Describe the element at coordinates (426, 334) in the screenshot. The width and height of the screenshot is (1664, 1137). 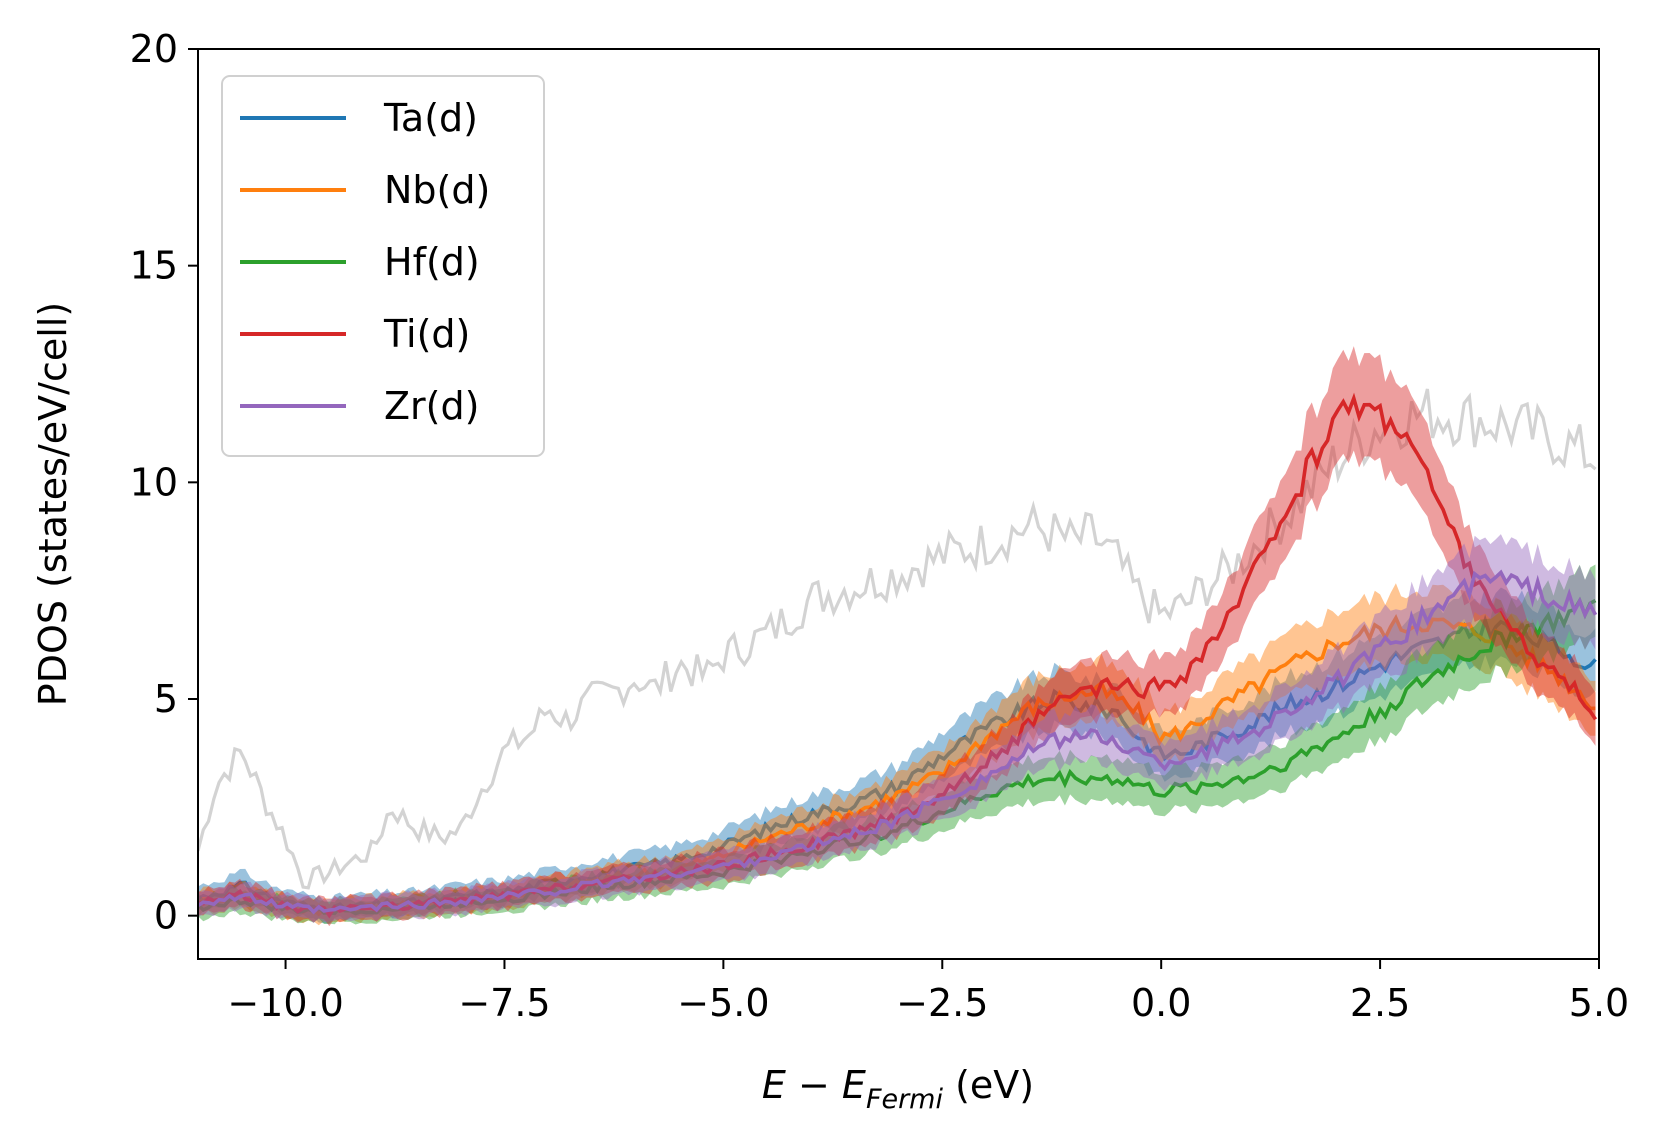
I see `legend-label: Ti(d)` at that location.